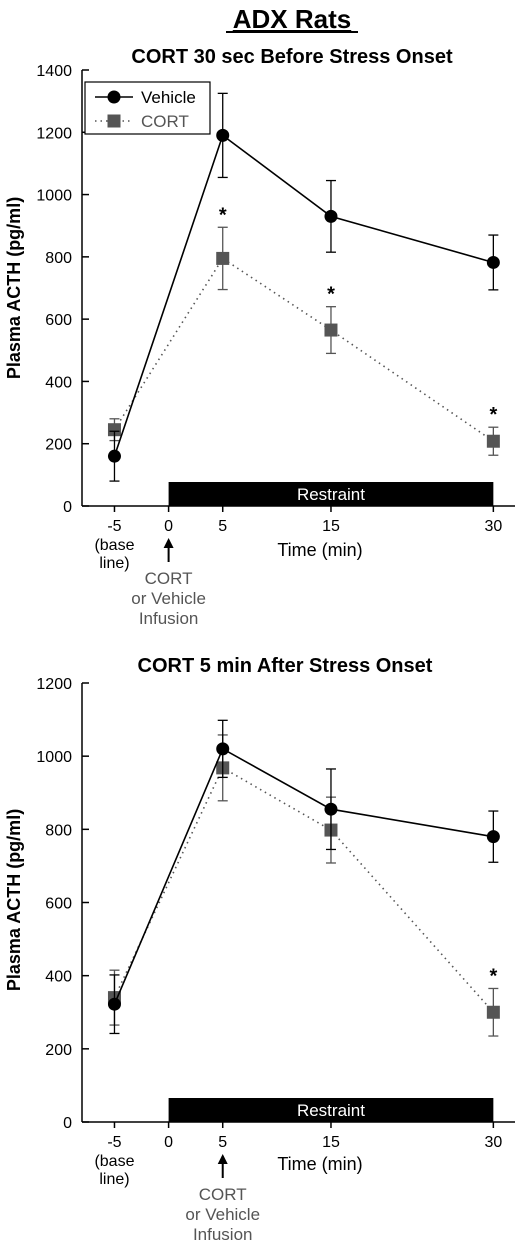 Image resolution: width=520 pixels, height=1248 pixels. What do you see at coordinates (114, 121) in the screenshot?
I see `legend-marker-cort` at bounding box center [114, 121].